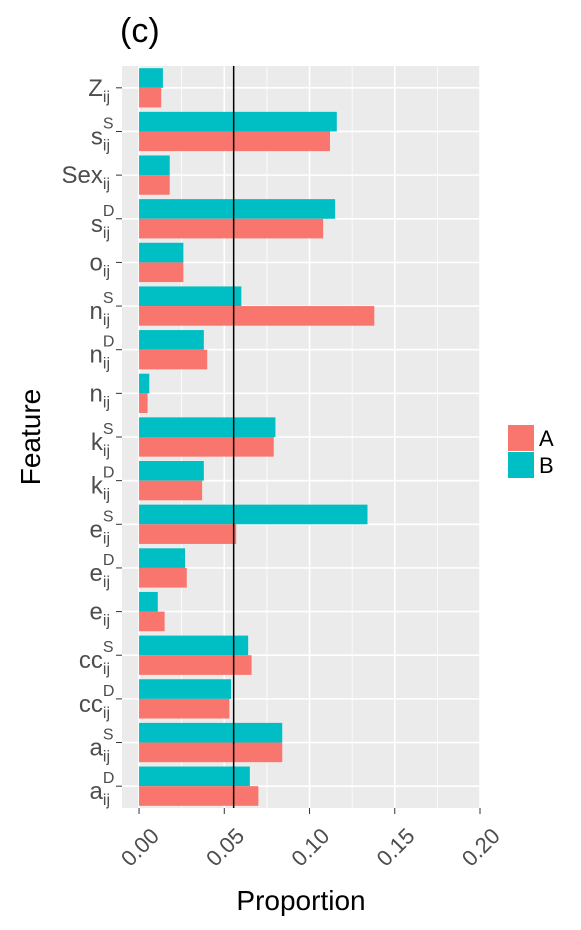 The width and height of the screenshot is (581, 930). Describe the element at coordinates (86, 177) in the screenshot. I see `y-tick-label: Sexij` at that location.